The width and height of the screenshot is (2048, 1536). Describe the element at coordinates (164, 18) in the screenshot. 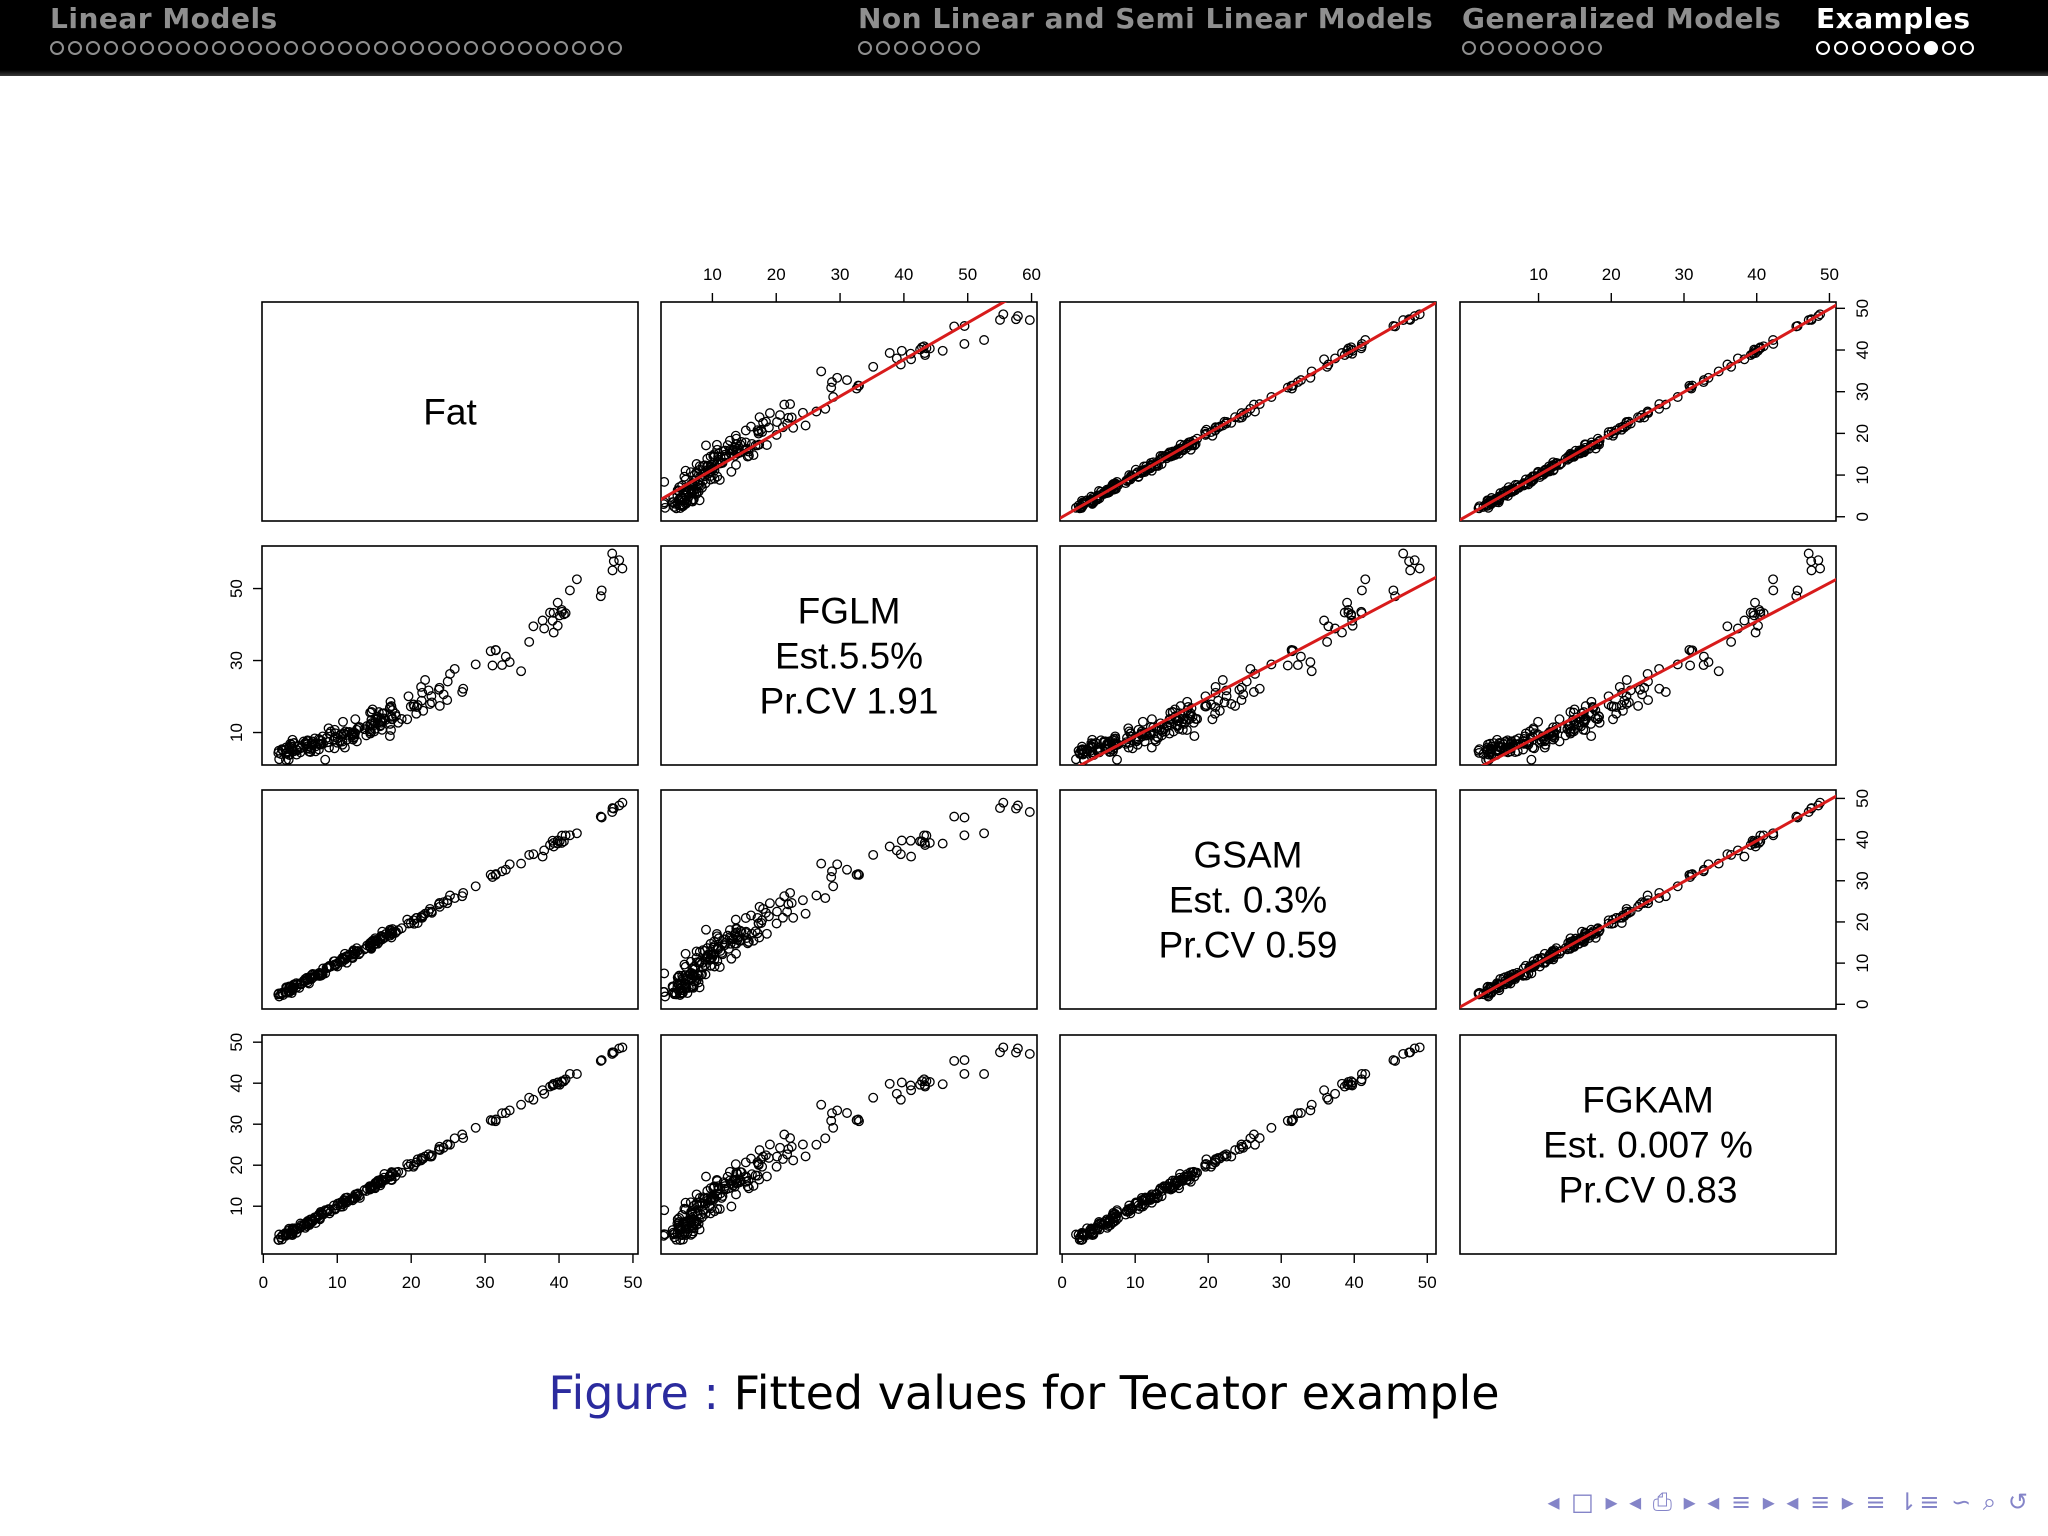

I see `nav-section-title: Linear Models` at that location.